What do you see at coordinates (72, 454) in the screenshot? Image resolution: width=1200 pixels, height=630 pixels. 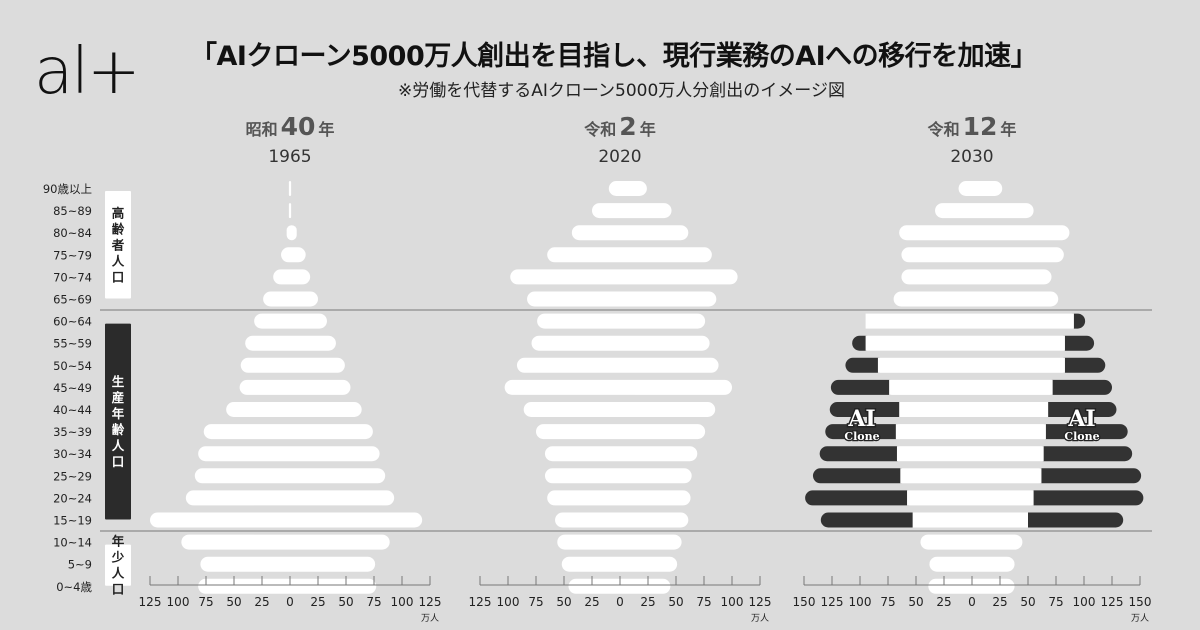 I see `age-label: 30~34` at bounding box center [72, 454].